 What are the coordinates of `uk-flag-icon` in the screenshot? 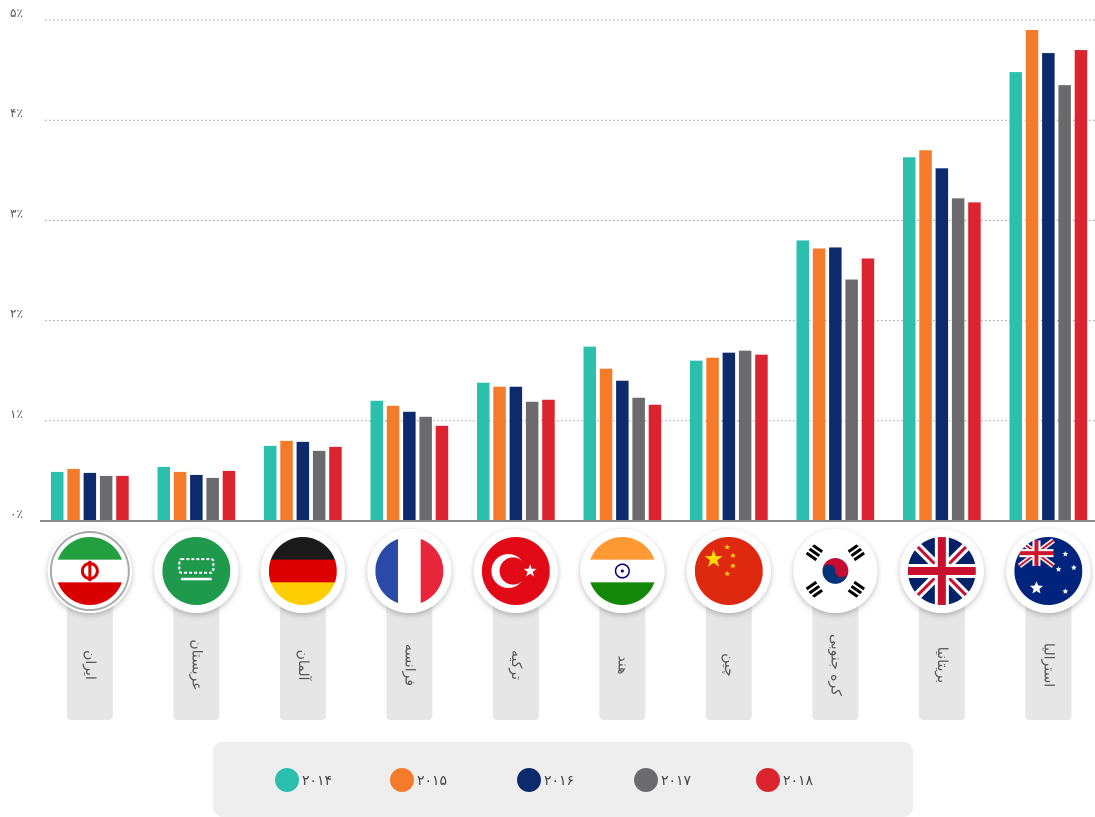 It's located at (941, 571).